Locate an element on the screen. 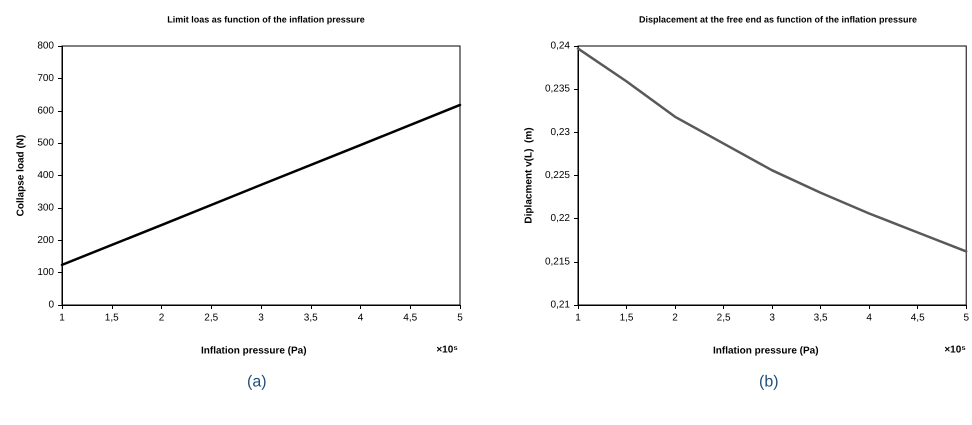 Image resolution: width=972 pixels, height=425 pixels. y-tick-label: 0 is located at coordinates (51, 305).